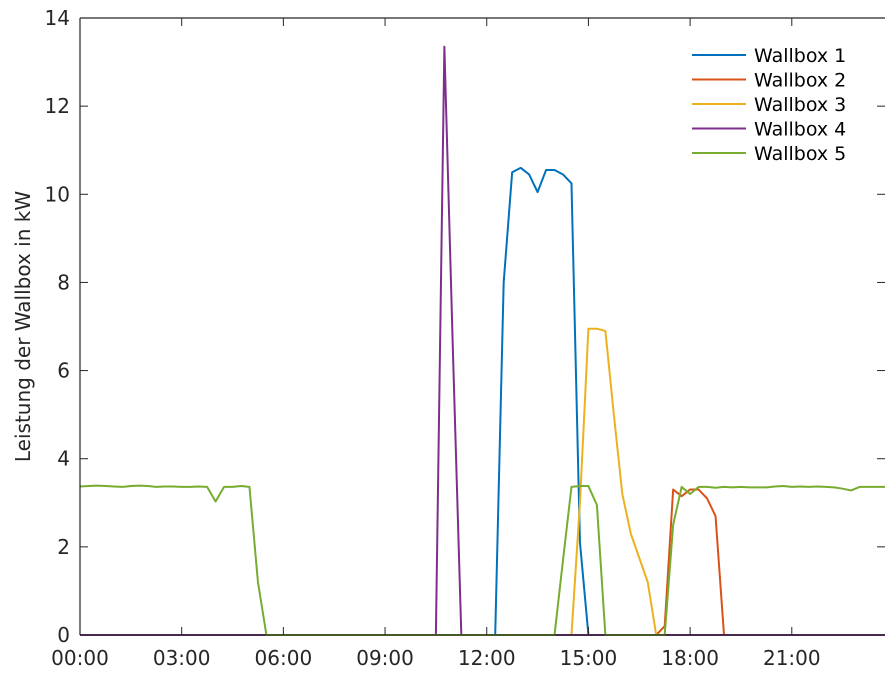 This screenshot has height=675, width=885. I want to click on legend-label-wallbox-5: Wallbox 5, so click(800, 154).